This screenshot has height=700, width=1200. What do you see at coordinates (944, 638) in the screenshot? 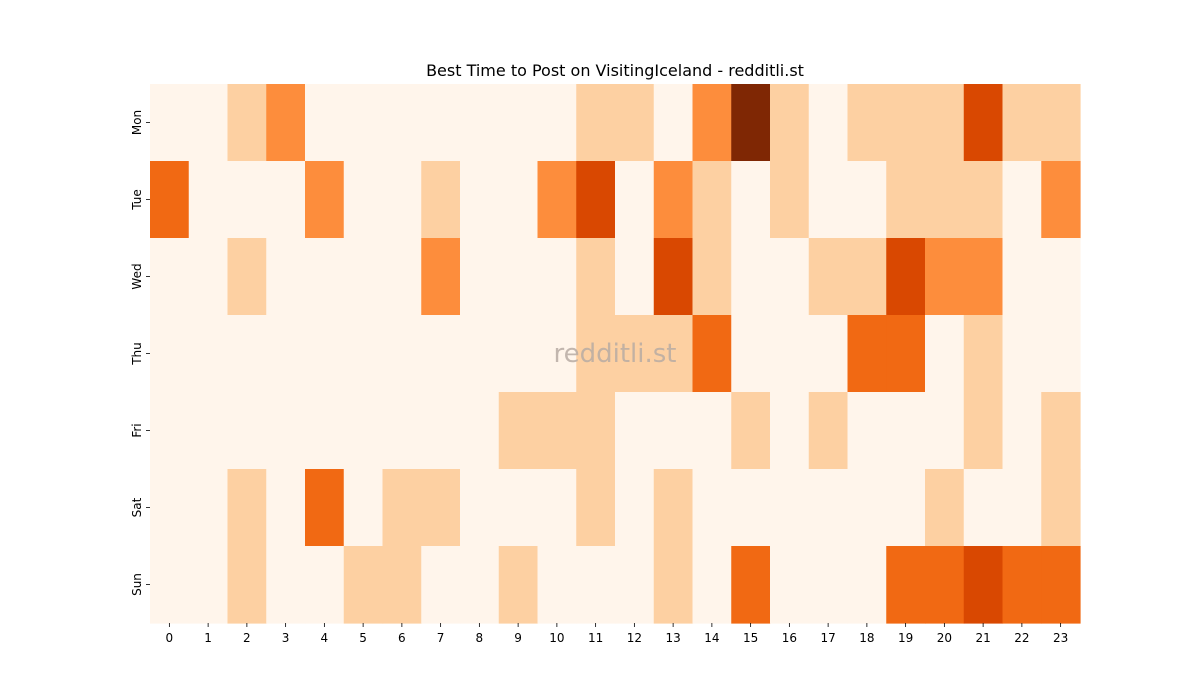
I see `x-tick-label: 20` at bounding box center [944, 638].